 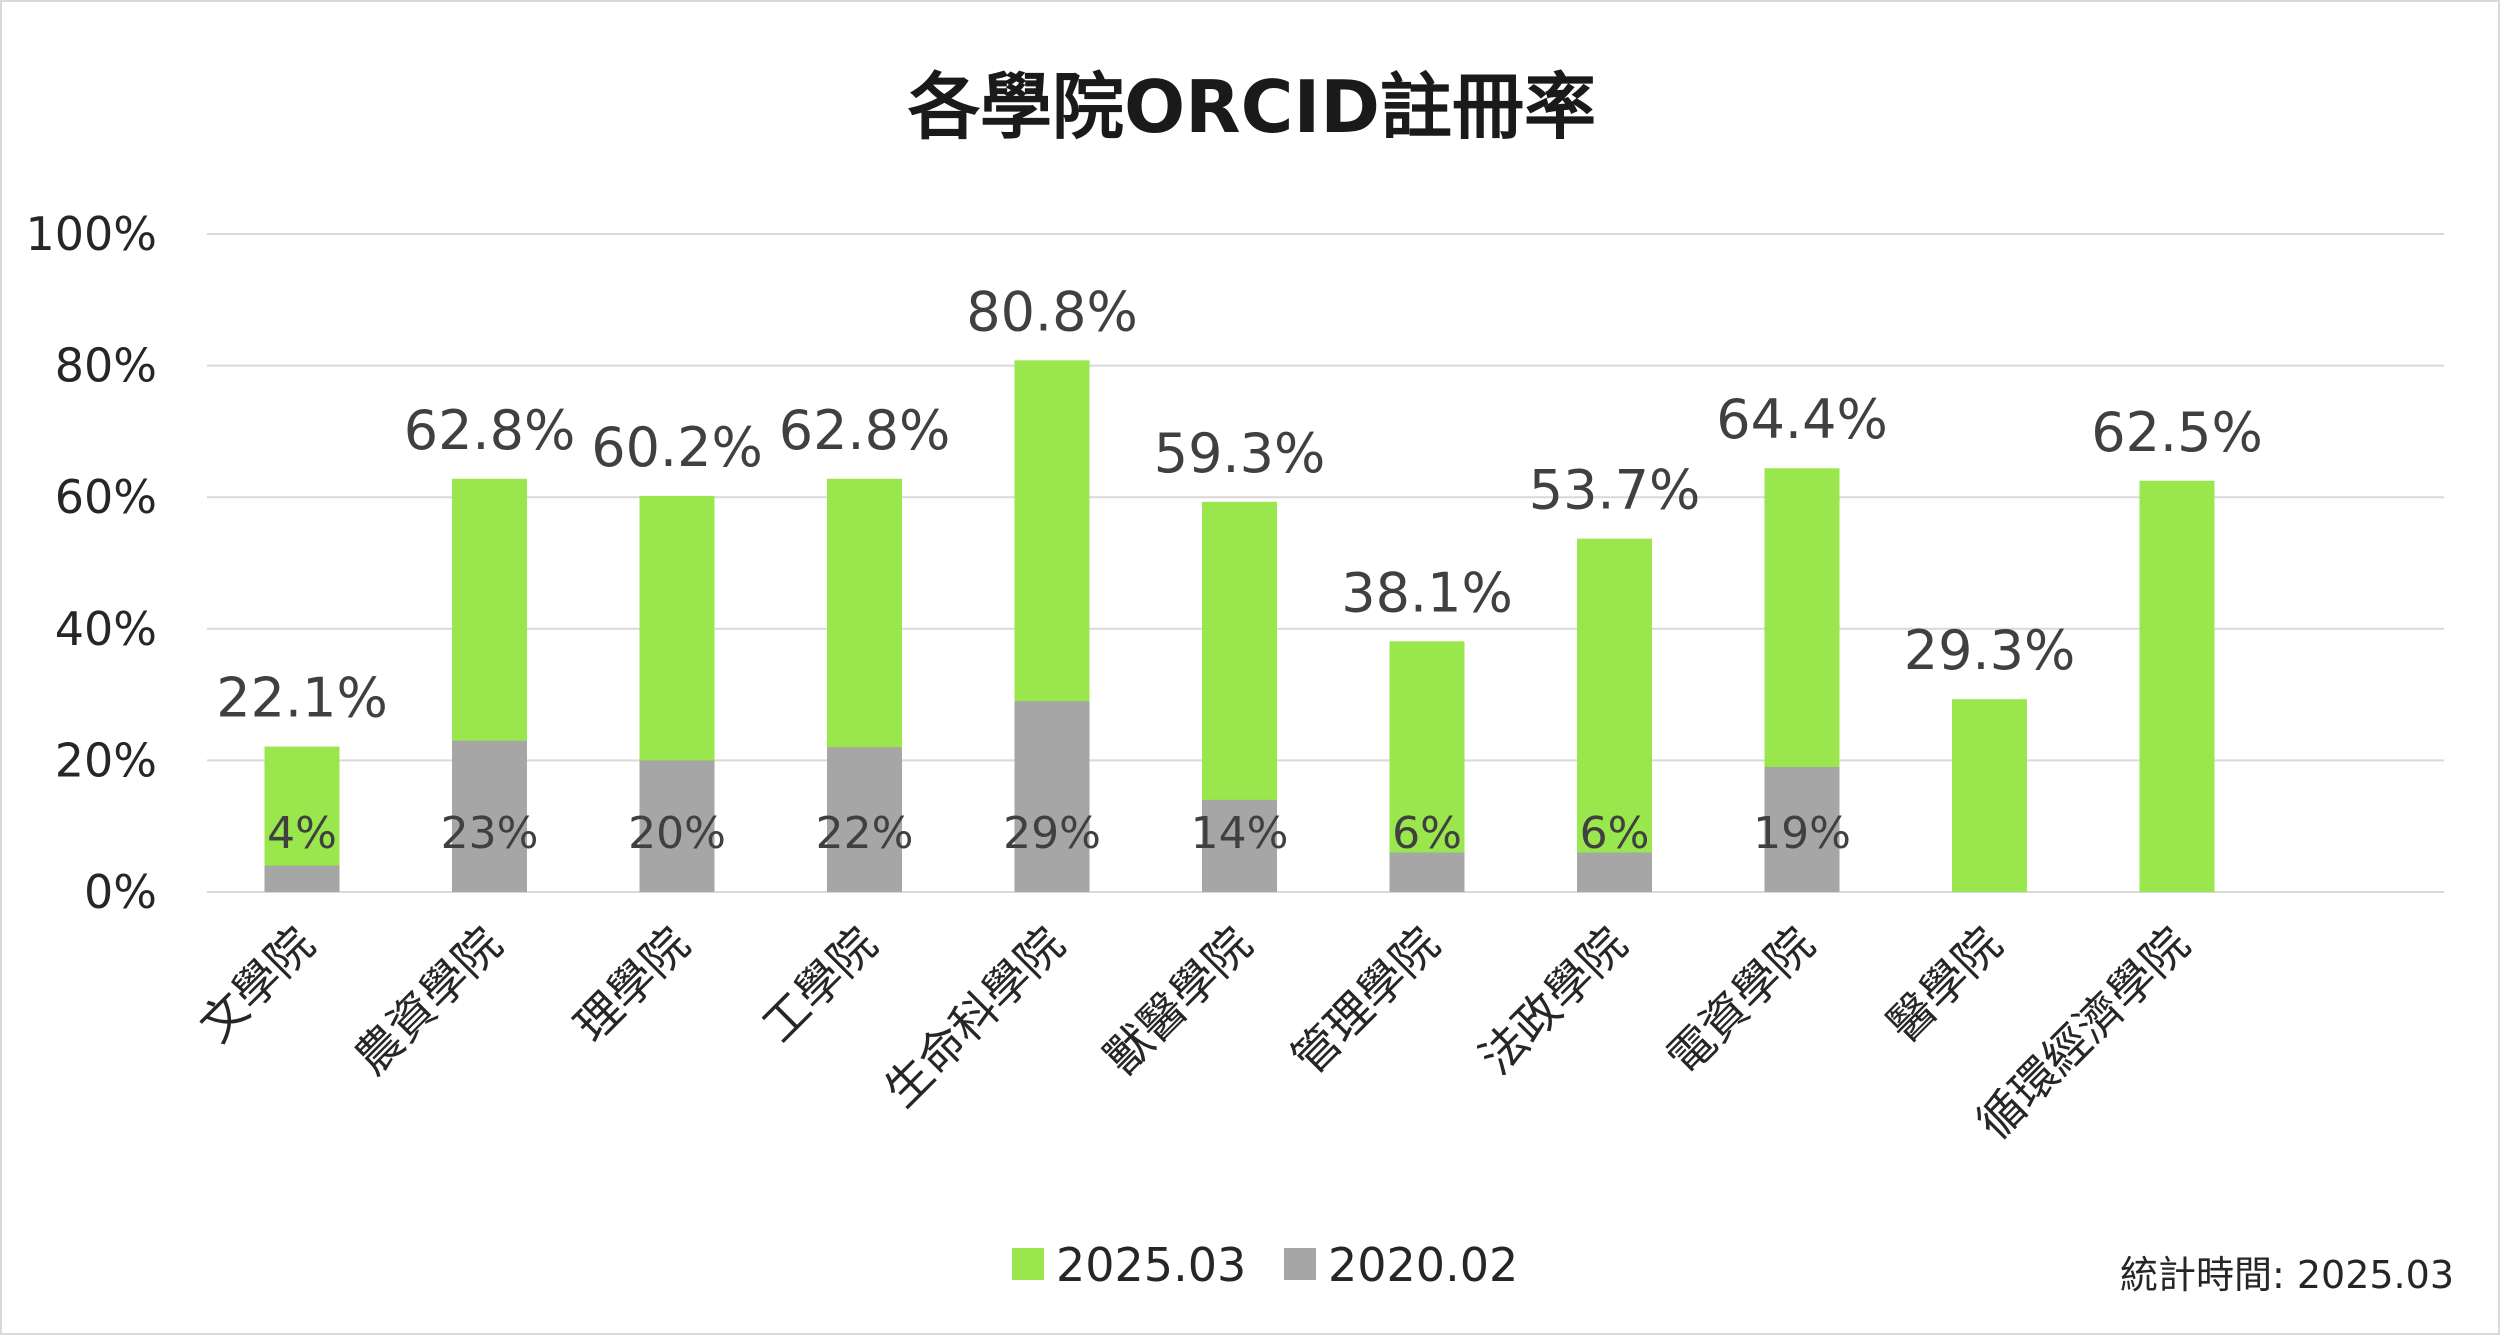 I want to click on x-category-label: 法政學院, so click(x=1553, y=1001).